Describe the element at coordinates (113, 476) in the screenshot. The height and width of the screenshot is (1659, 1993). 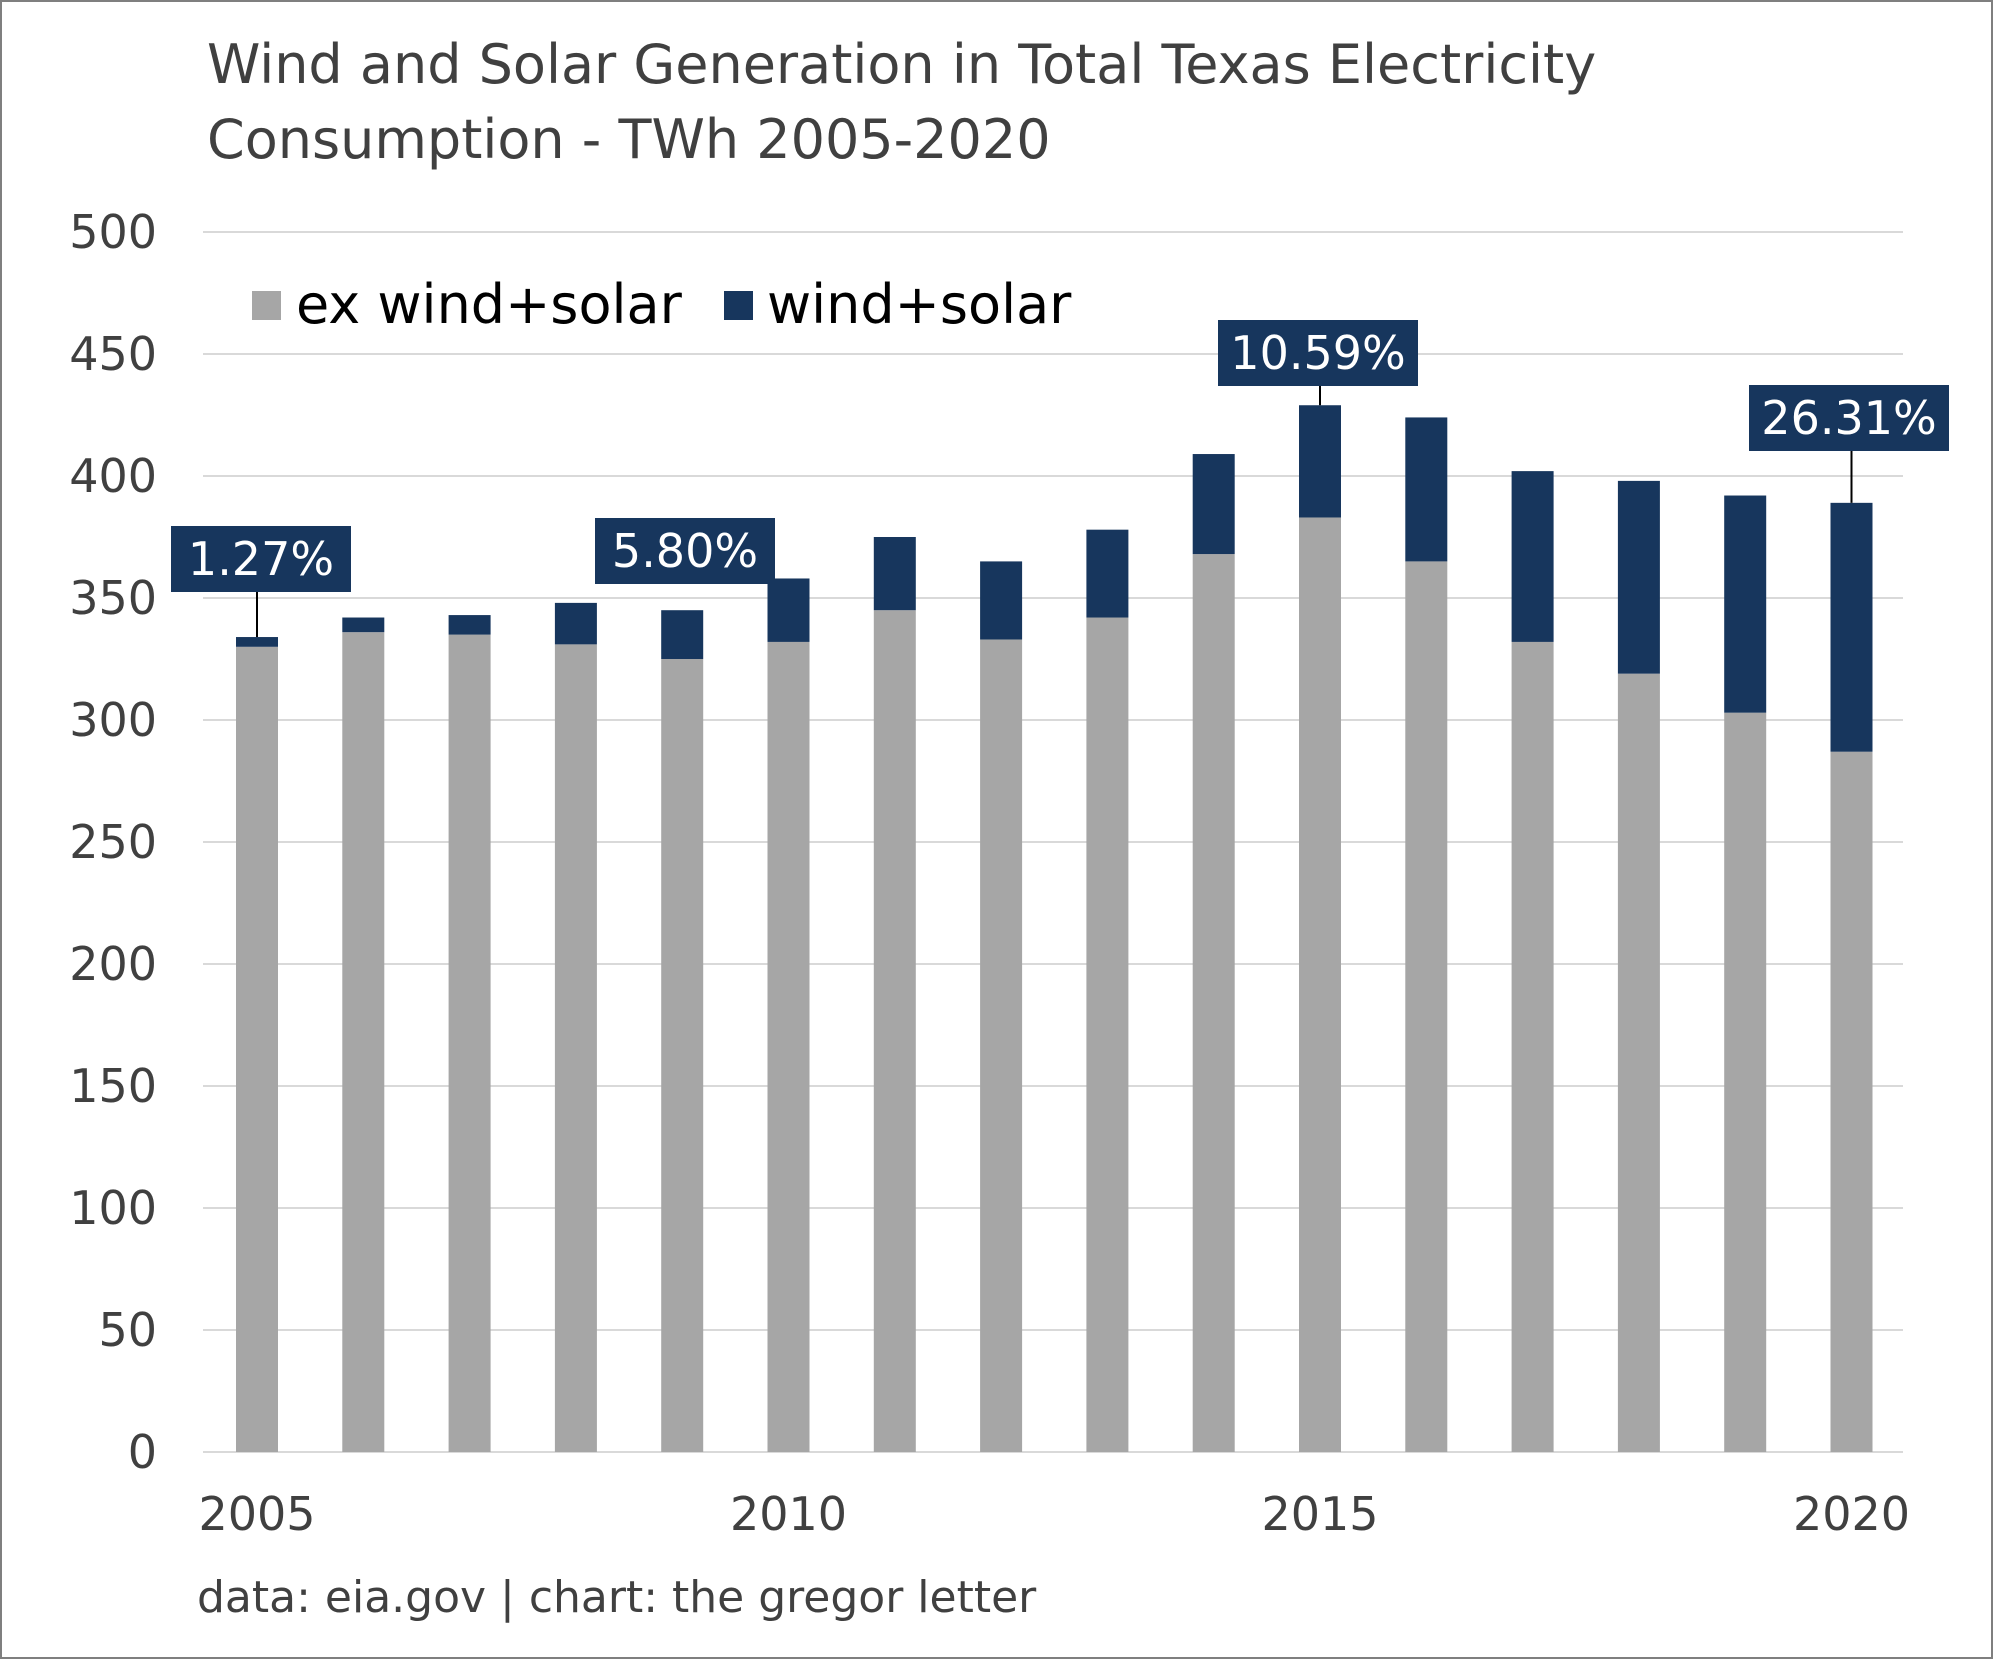
I see `y-tick-label: 400` at that location.